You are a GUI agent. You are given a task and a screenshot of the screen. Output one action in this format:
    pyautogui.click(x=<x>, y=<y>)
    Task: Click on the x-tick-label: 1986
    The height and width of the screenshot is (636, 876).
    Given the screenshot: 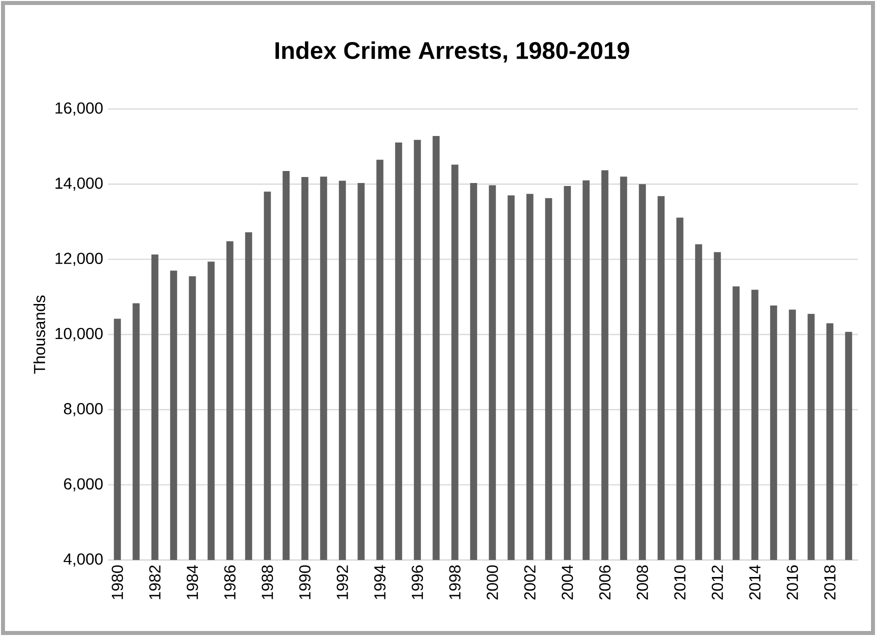 What is the action you would take?
    pyautogui.click(x=230, y=582)
    